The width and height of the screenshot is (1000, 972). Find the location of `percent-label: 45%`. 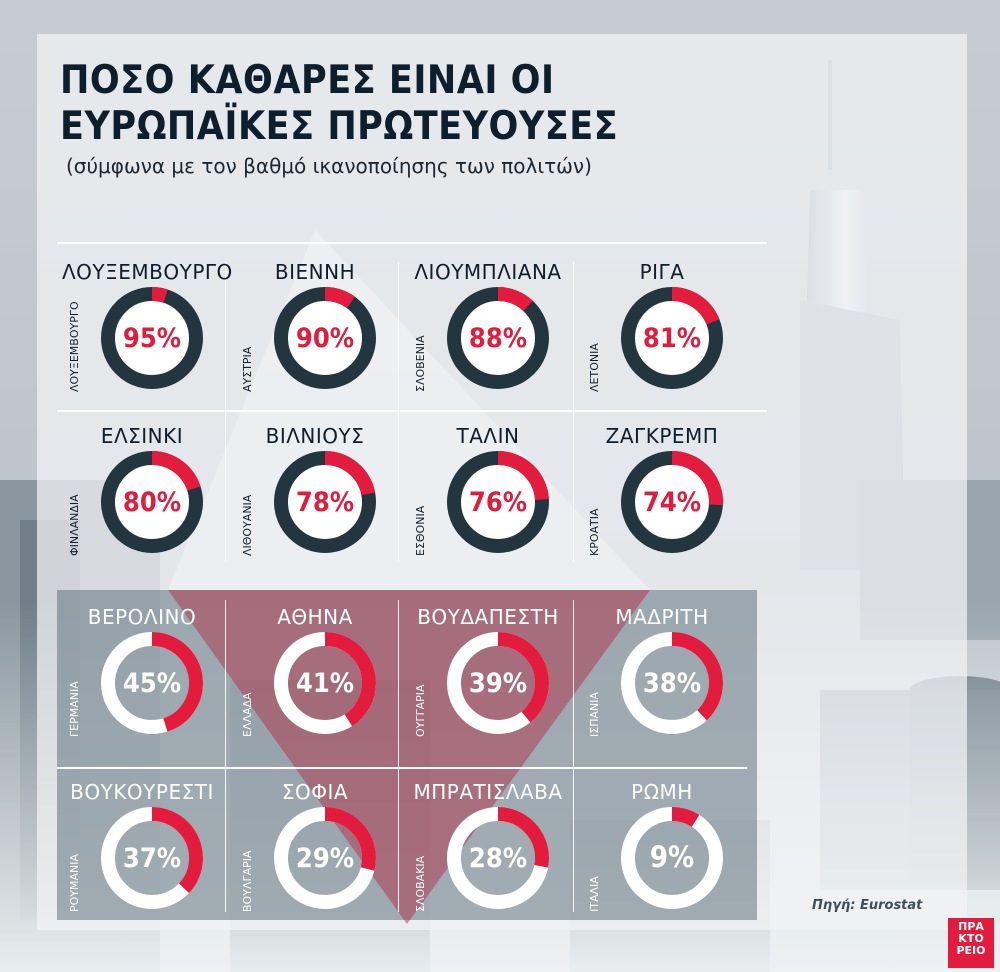

percent-label: 45% is located at coordinates (152, 683).